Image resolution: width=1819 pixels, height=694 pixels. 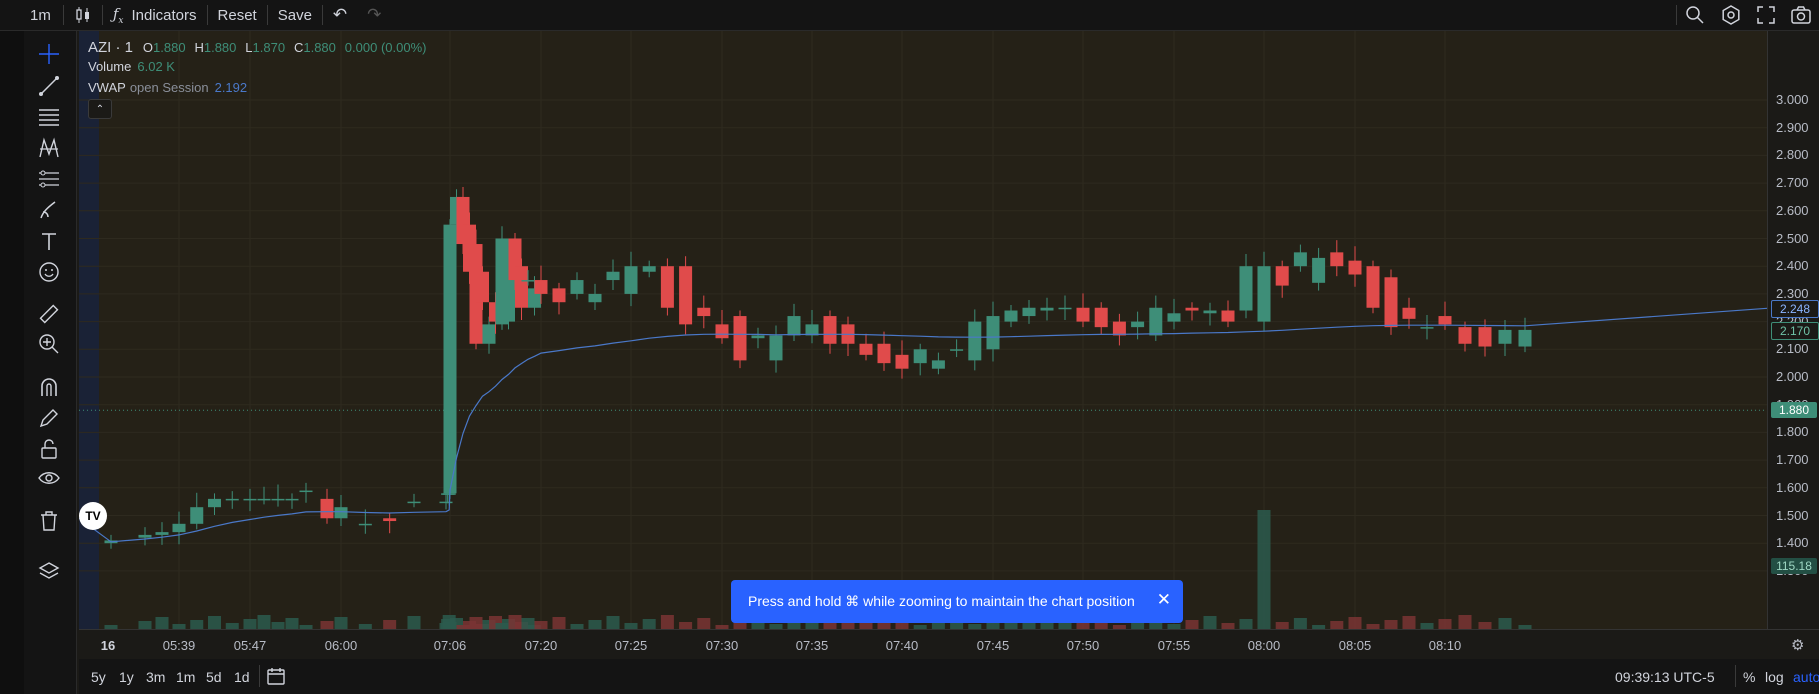 What do you see at coordinates (1792, 349) in the screenshot?
I see `price-tick: 2.100` at bounding box center [1792, 349].